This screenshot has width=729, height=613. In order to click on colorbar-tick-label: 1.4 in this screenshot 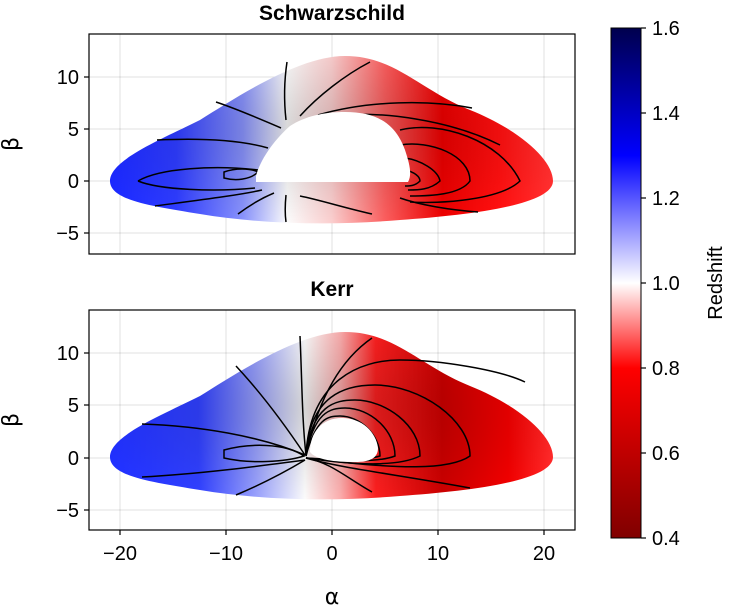, I will do `click(666, 114)`.